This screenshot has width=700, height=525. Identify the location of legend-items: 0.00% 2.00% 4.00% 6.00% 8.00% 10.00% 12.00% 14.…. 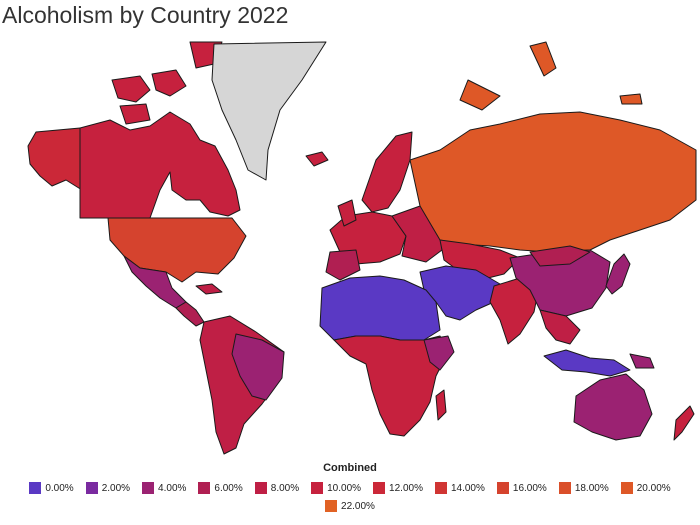
(350, 497).